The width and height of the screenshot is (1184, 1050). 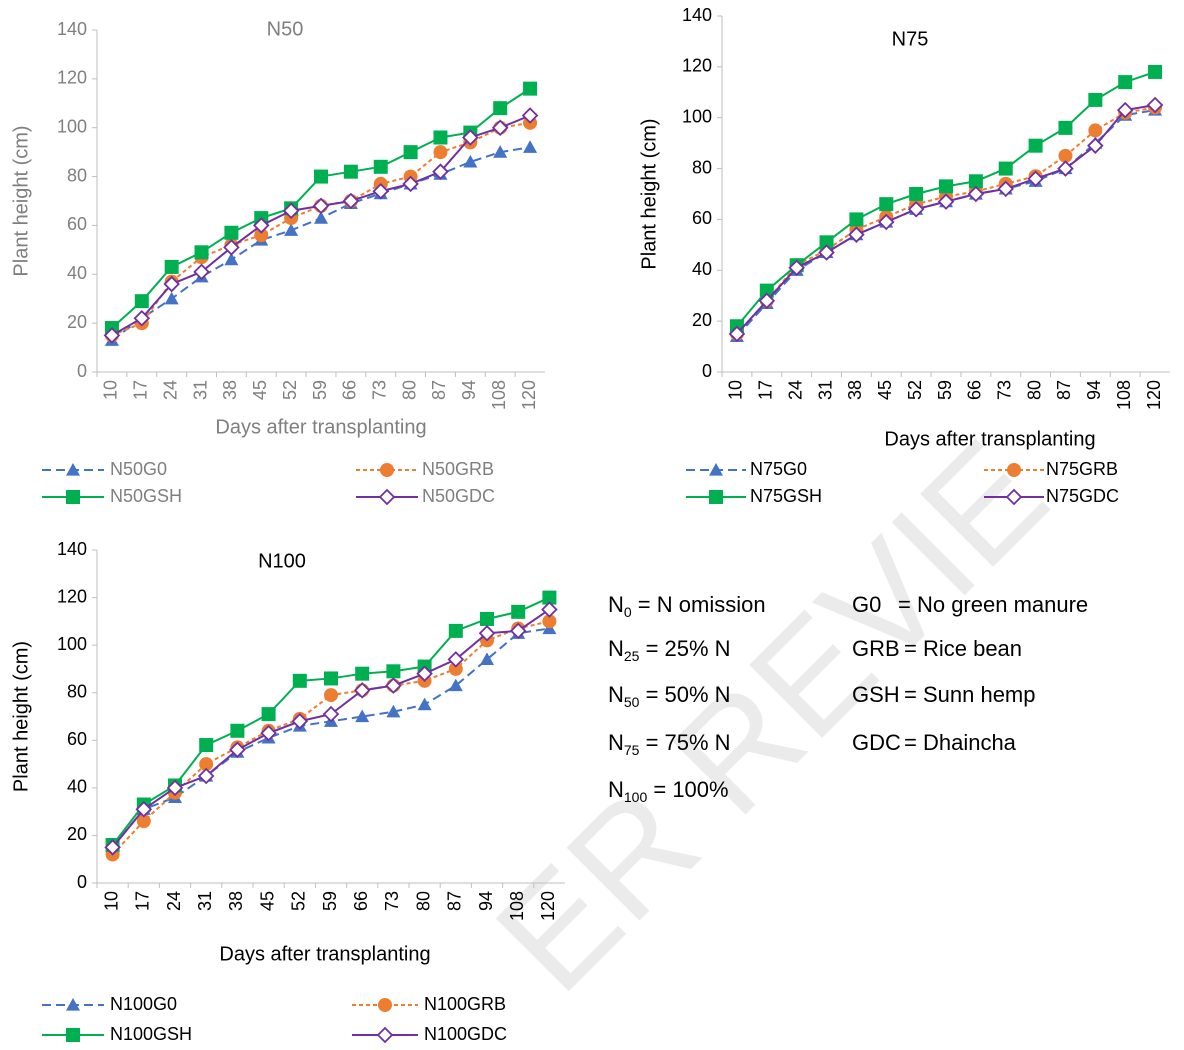 I want to click on chart-title: N100, so click(x=282, y=561).